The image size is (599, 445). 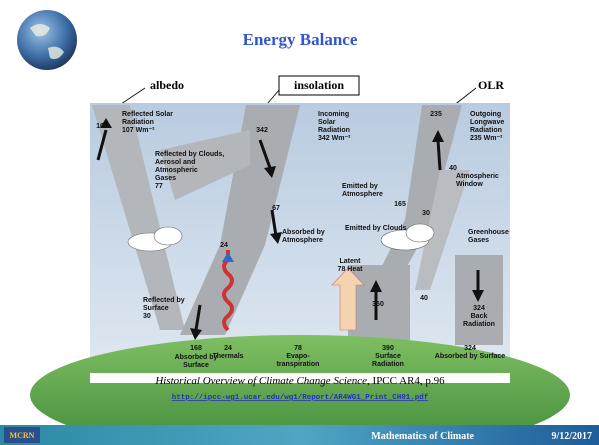 I want to click on figure-label: 235, so click(x=436, y=114).